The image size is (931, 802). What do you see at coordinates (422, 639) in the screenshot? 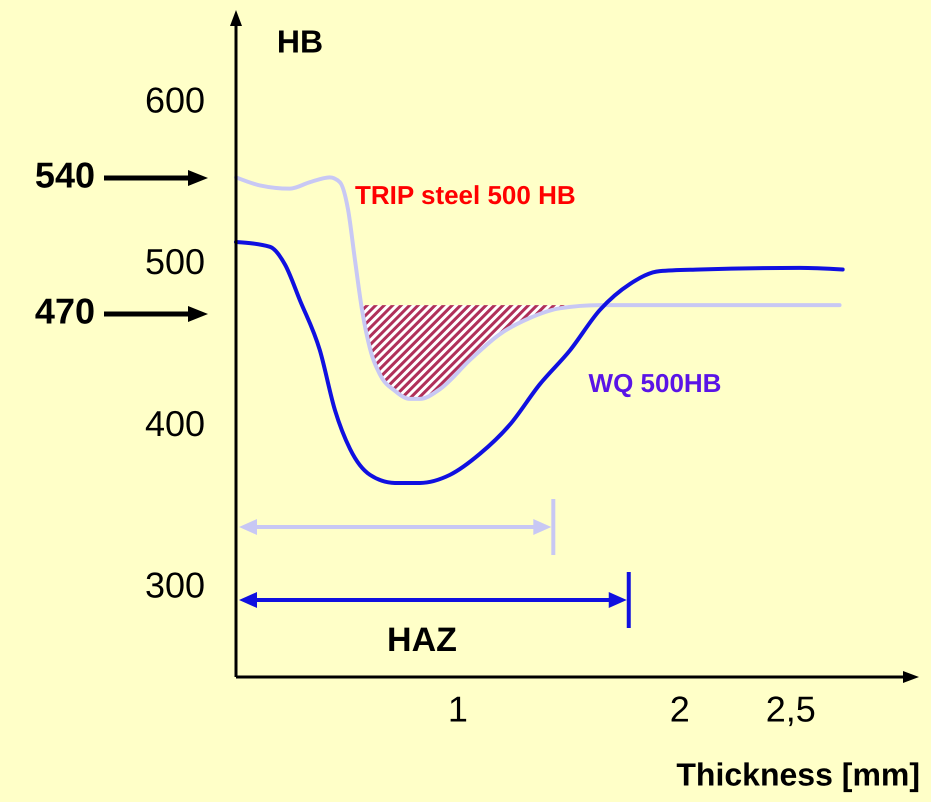
I see `annotation: HAZ` at bounding box center [422, 639].